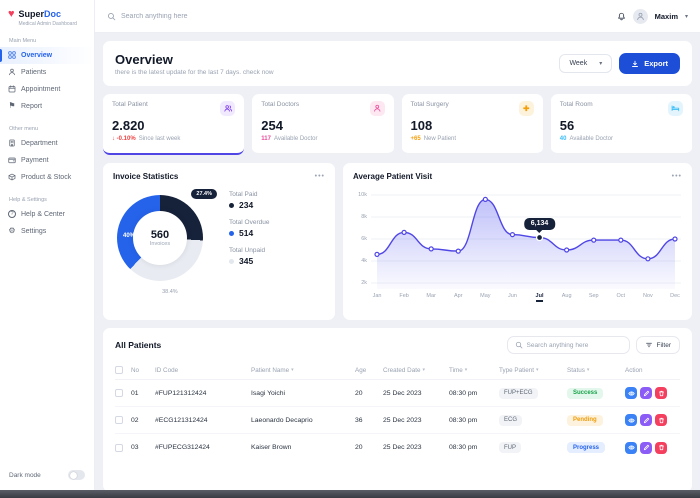 This screenshot has height=498, width=700. What do you see at coordinates (228, 108) in the screenshot?
I see `users-icon` at bounding box center [228, 108].